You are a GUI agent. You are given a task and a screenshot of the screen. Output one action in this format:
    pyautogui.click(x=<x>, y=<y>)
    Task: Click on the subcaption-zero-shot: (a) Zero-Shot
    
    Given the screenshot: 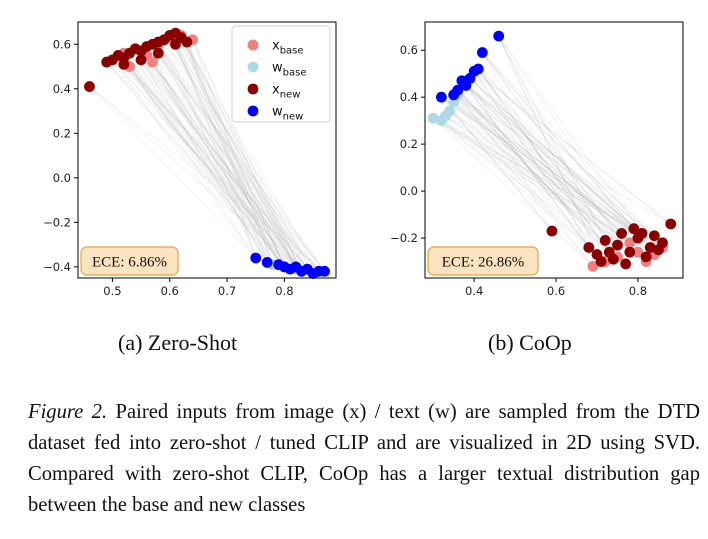 What is the action you would take?
    pyautogui.click(x=178, y=342)
    